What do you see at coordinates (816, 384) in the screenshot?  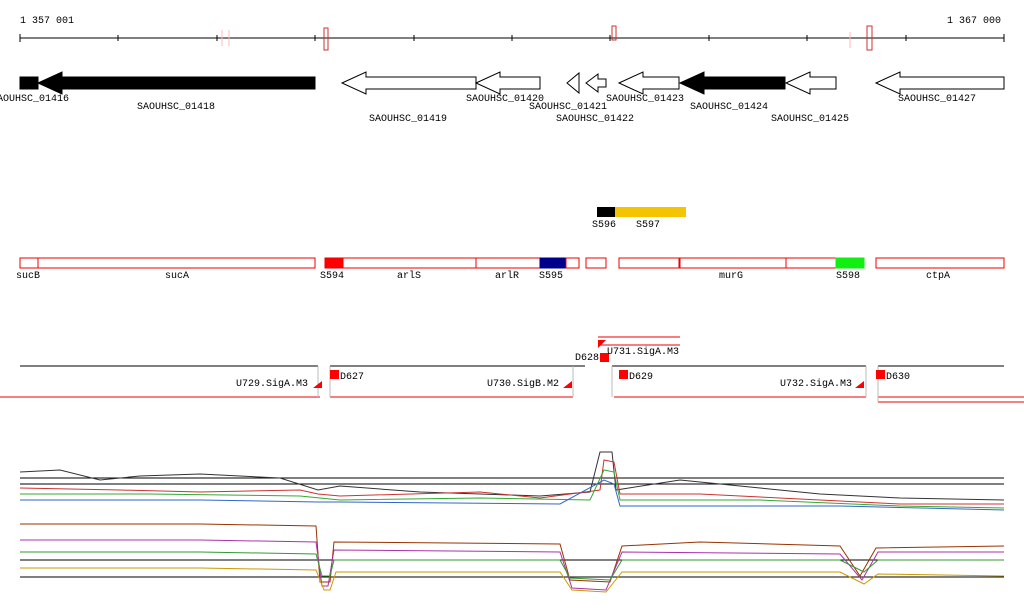 I see `transcript-label: U732.SigA.M3` at bounding box center [816, 384].